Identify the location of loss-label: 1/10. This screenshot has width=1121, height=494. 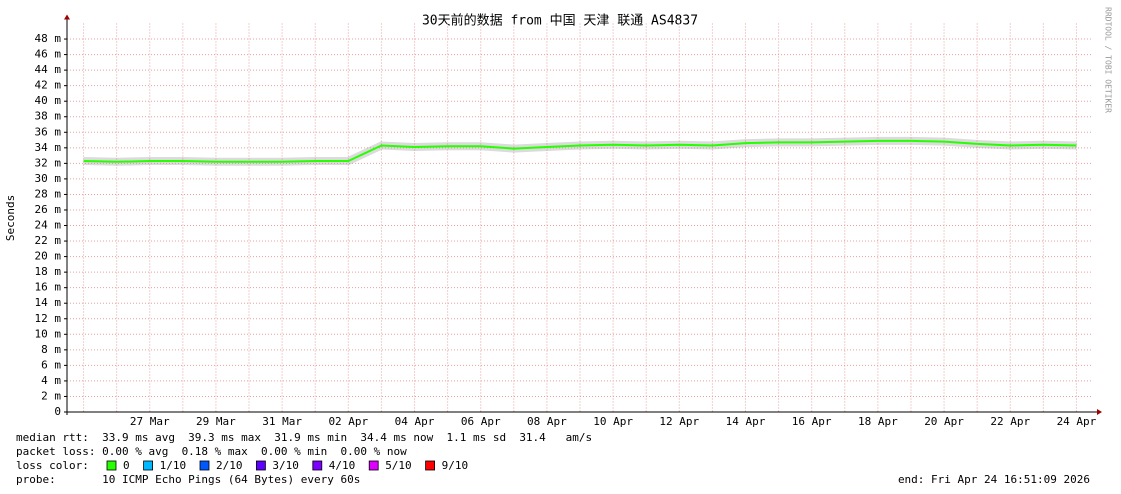
(173, 465).